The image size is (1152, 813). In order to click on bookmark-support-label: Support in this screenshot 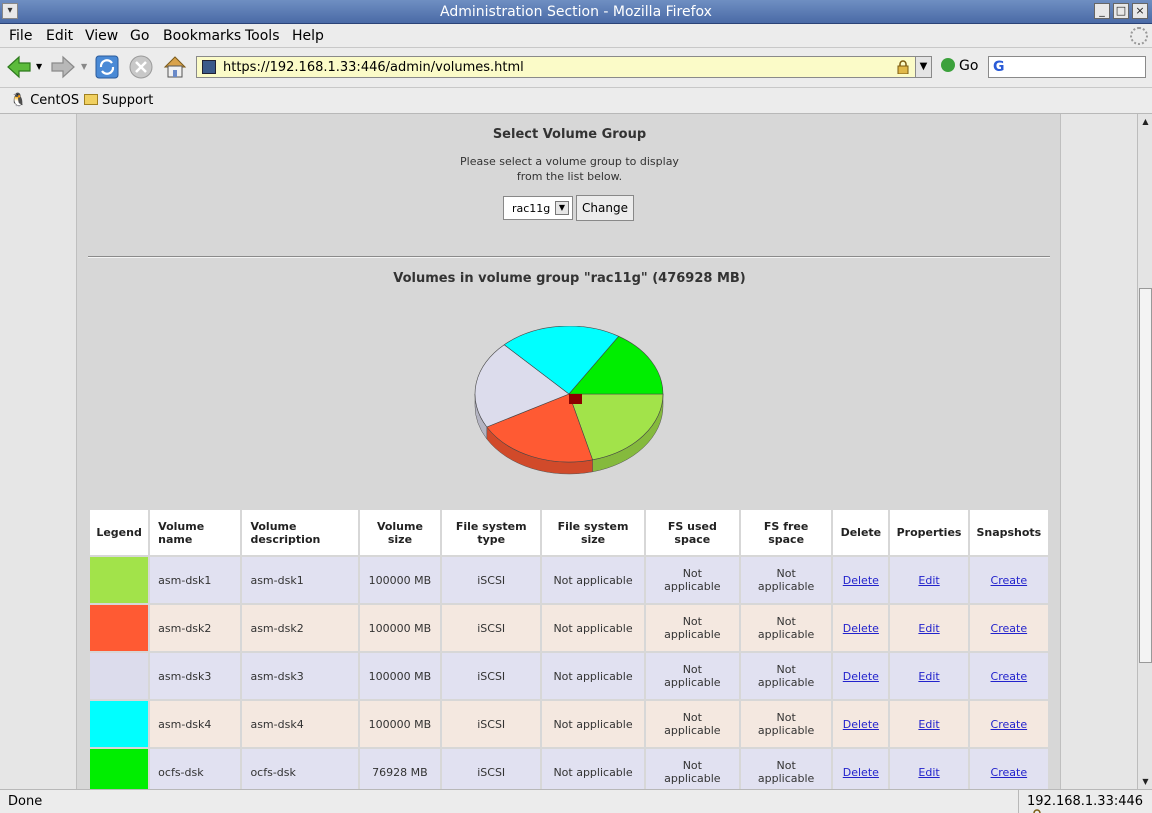, I will do `click(128, 100)`.